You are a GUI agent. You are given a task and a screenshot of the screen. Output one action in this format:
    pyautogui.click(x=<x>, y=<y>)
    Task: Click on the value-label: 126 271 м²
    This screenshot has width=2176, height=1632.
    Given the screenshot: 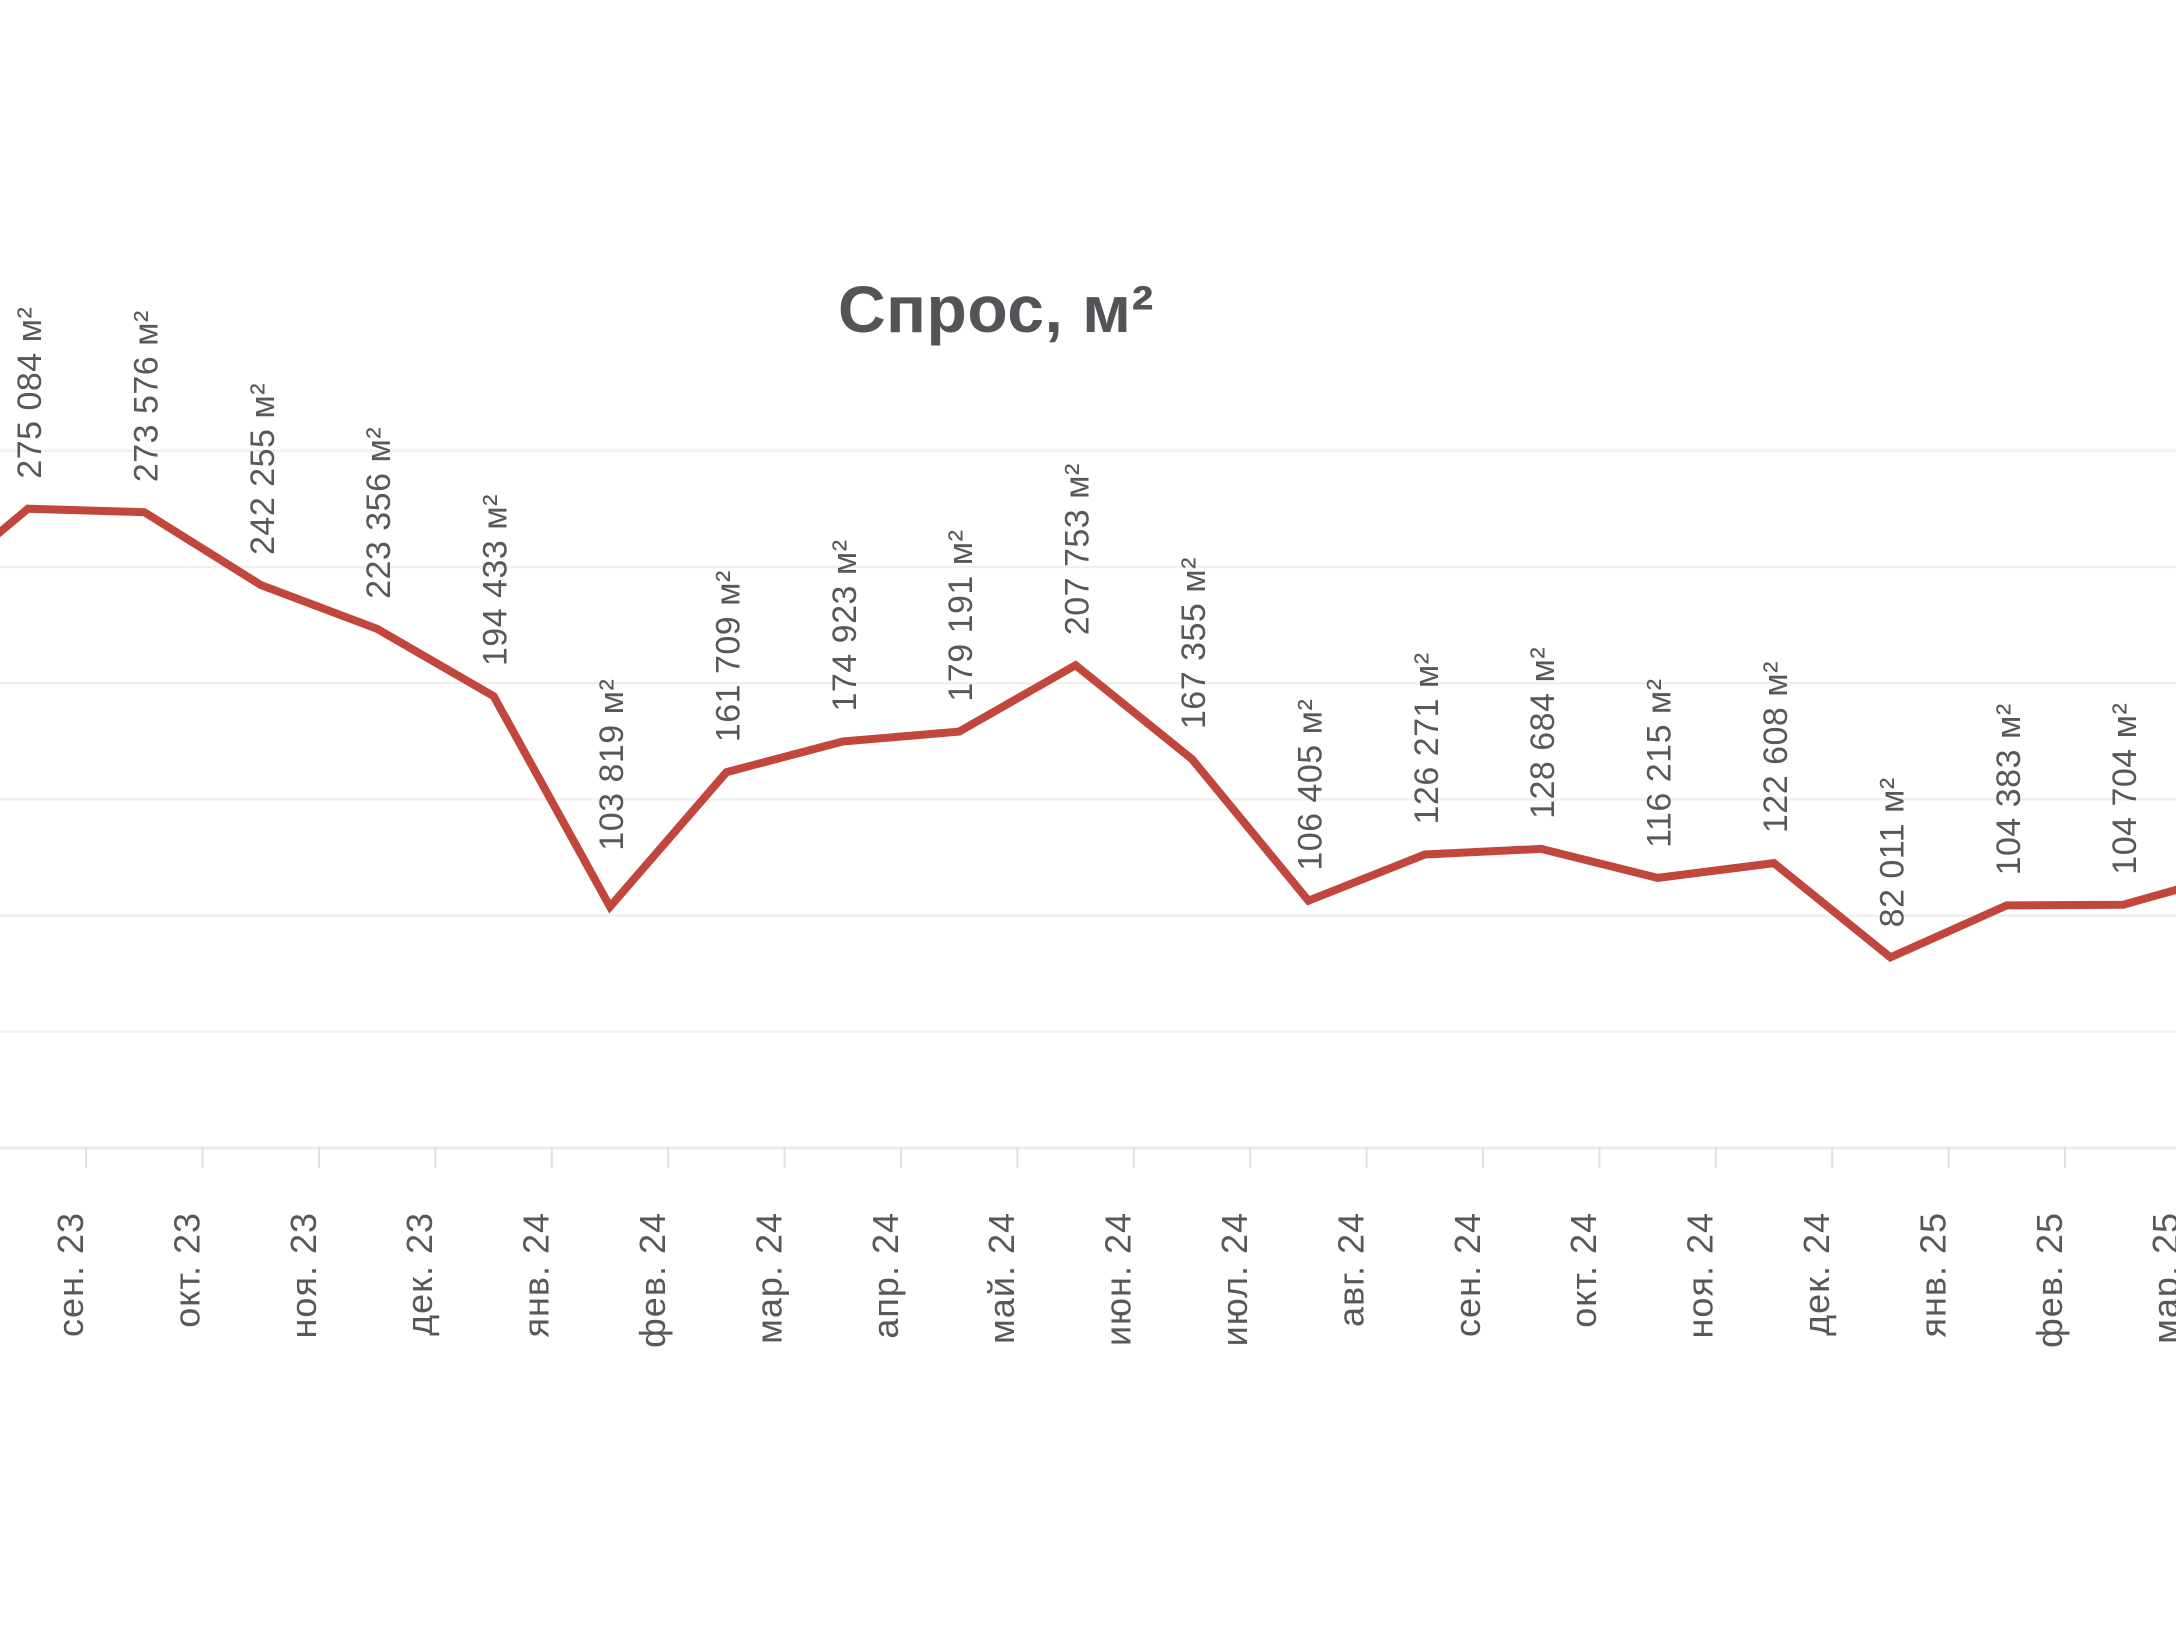 What is the action you would take?
    pyautogui.click(x=1427, y=738)
    